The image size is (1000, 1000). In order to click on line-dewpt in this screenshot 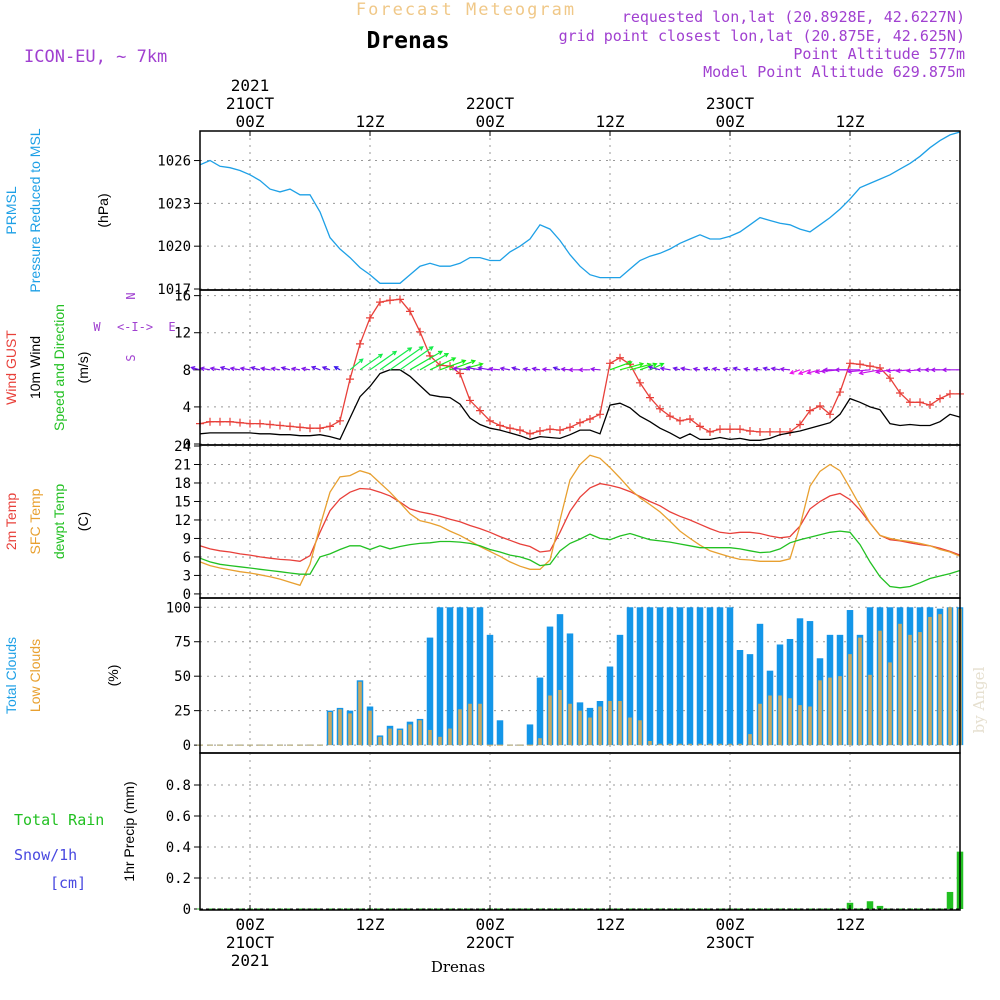, I will do `click(580, 559)`.